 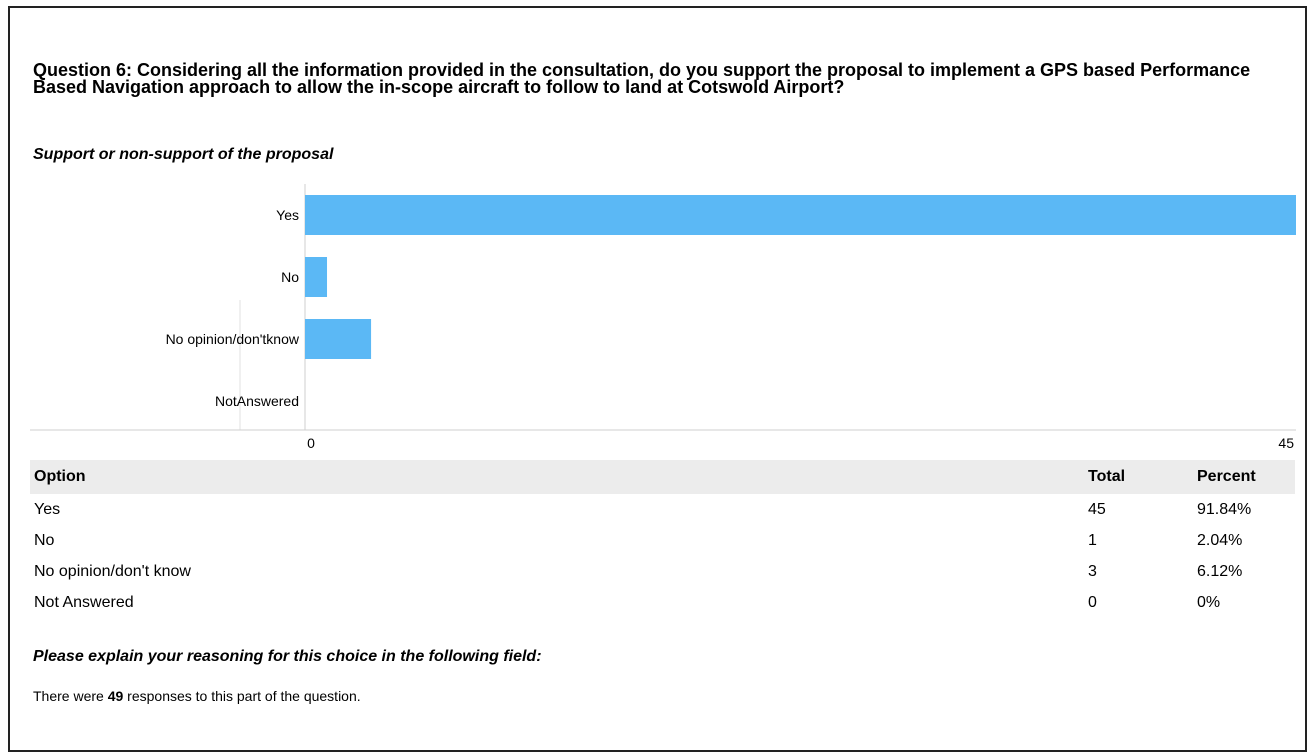 I want to click on header-percent: Percent, so click(x=1244, y=477).